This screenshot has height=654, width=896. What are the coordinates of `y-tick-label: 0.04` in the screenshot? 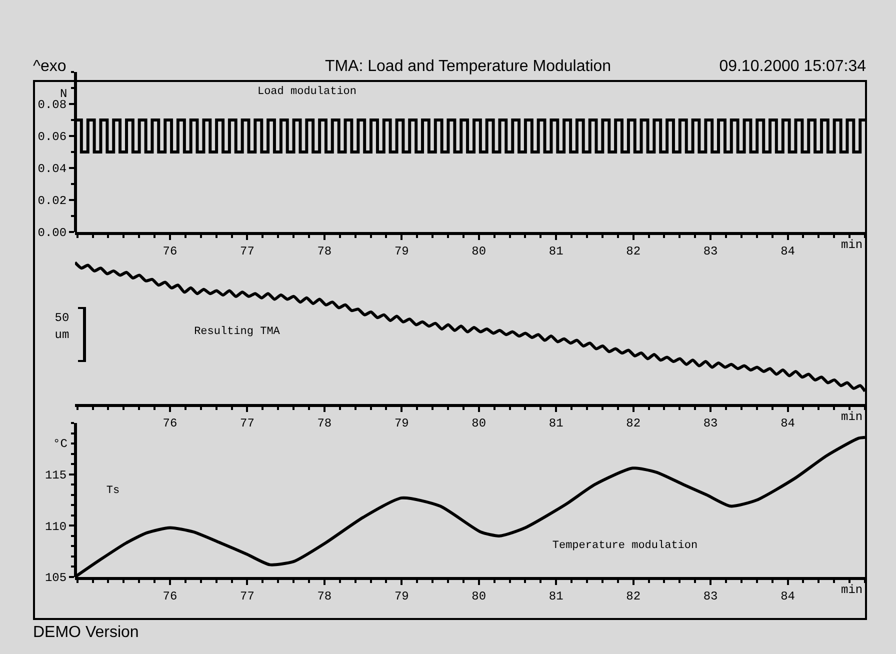 It's located at (52, 169).